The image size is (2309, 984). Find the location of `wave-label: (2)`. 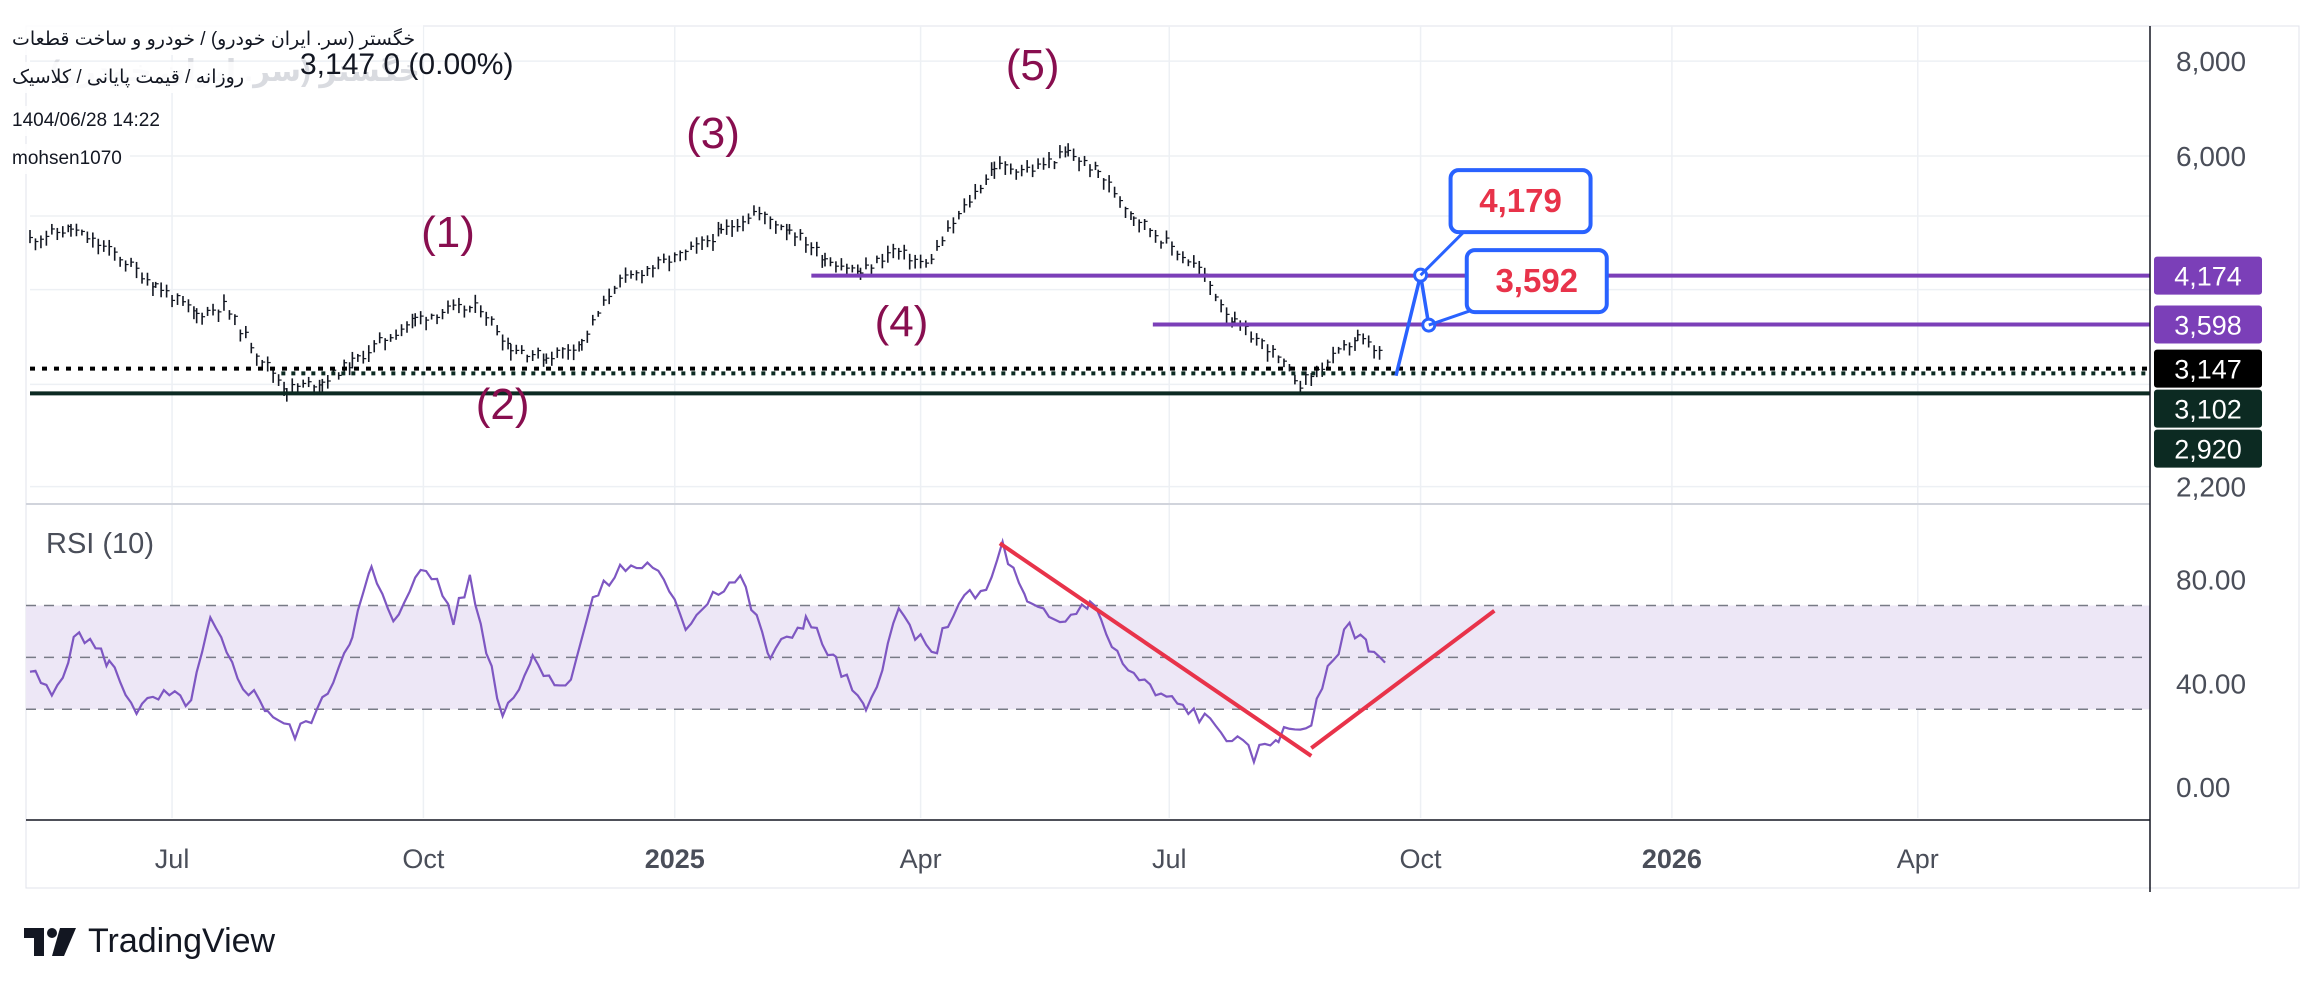

wave-label: (2) is located at coordinates (503, 404).